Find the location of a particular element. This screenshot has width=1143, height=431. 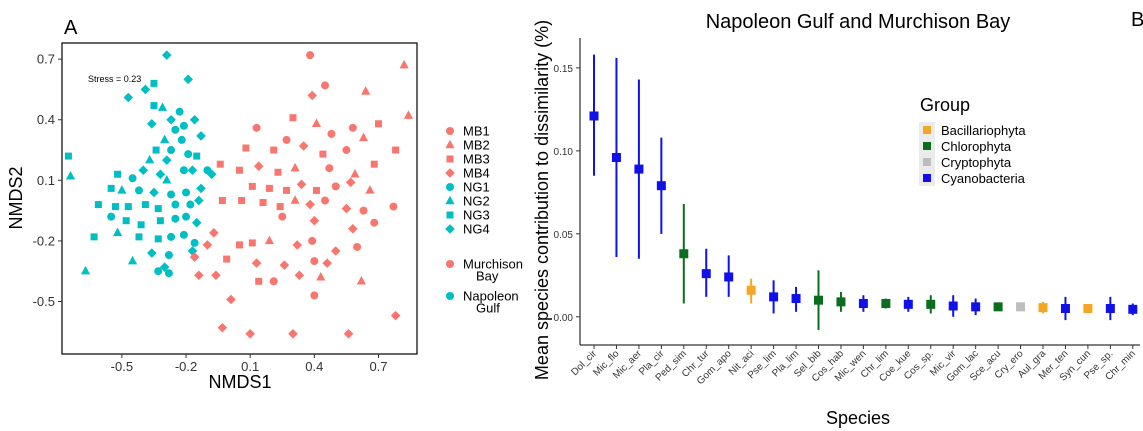

legend-label-cyanobacteria: Cyanobacteria is located at coordinates (983, 178).